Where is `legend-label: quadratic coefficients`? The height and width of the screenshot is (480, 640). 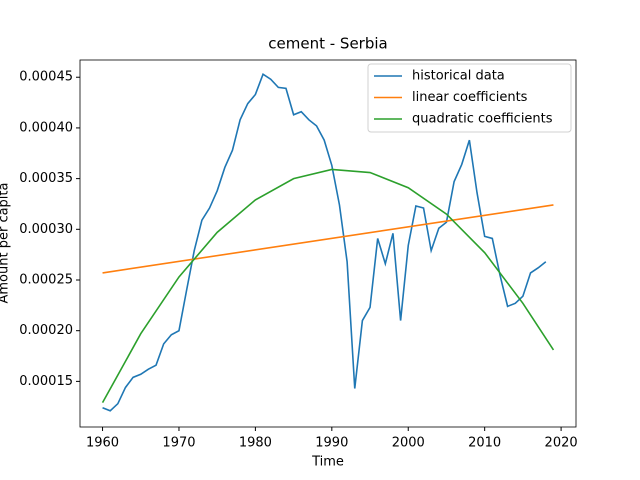 legend-label: quadratic coefficients is located at coordinates (482, 119).